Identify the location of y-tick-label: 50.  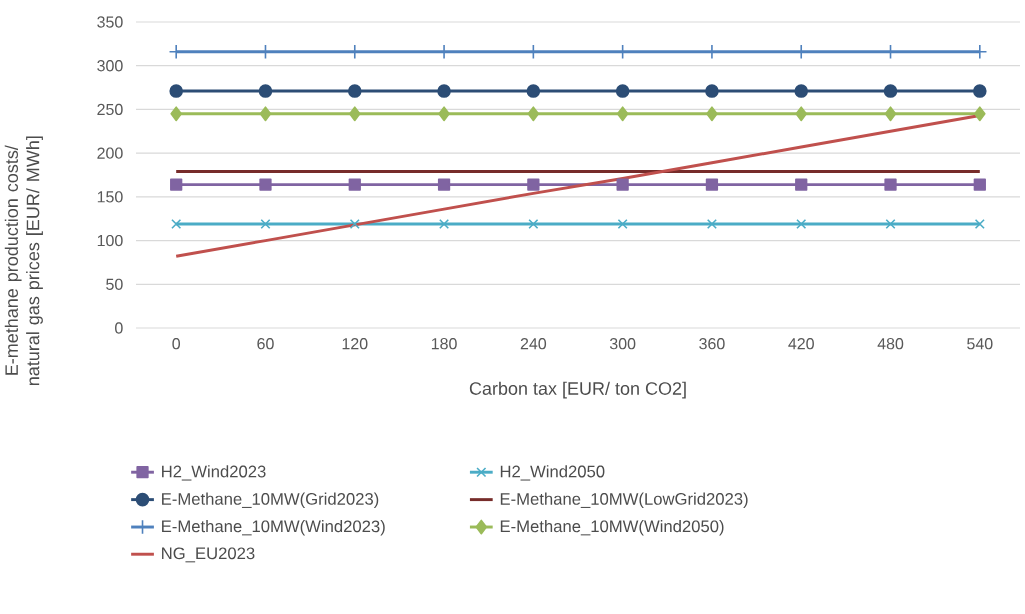
(114, 284).